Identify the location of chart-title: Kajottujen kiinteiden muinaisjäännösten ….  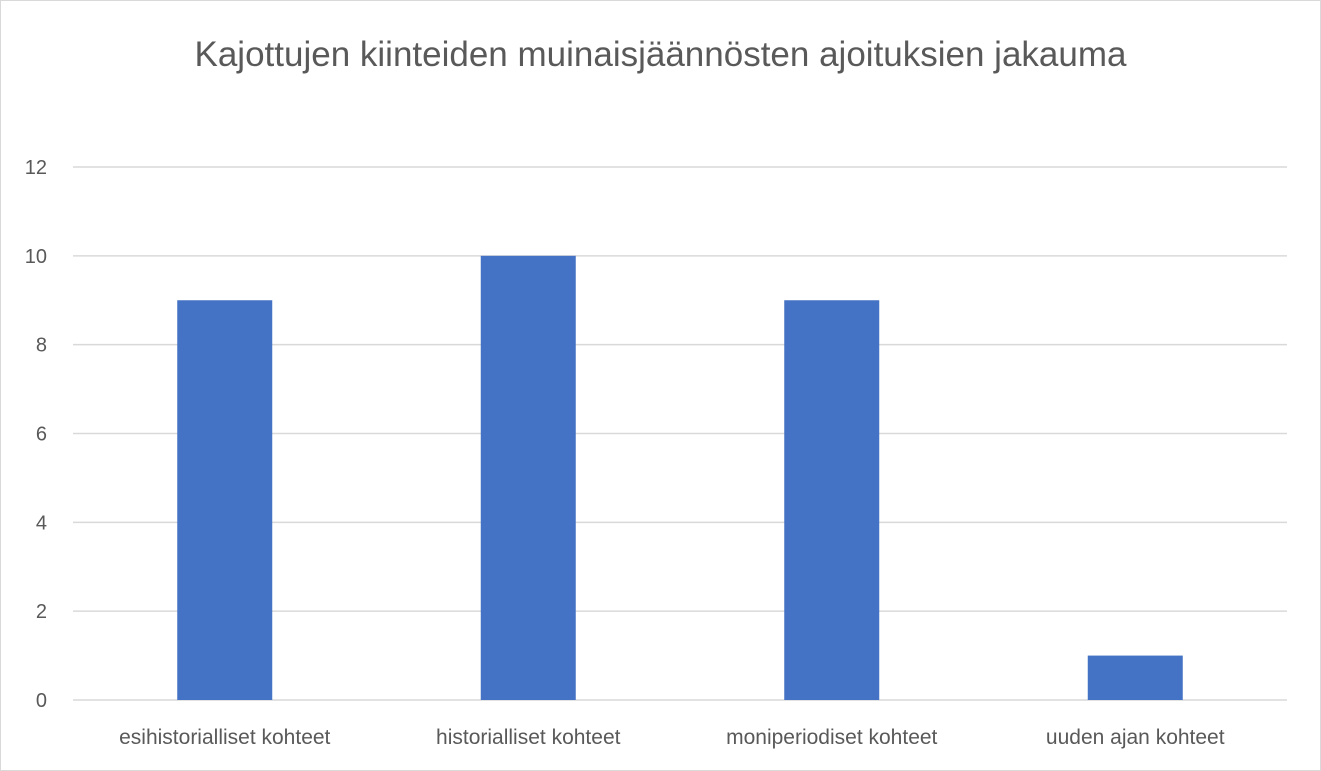
(660, 54).